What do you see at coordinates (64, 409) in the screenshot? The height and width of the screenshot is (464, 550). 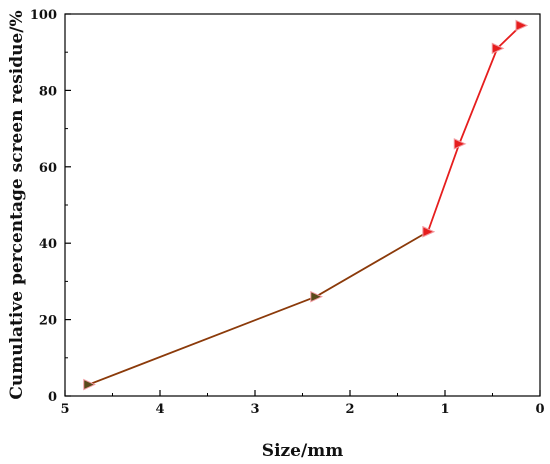 I see `x-tick-label: 5` at bounding box center [64, 409].